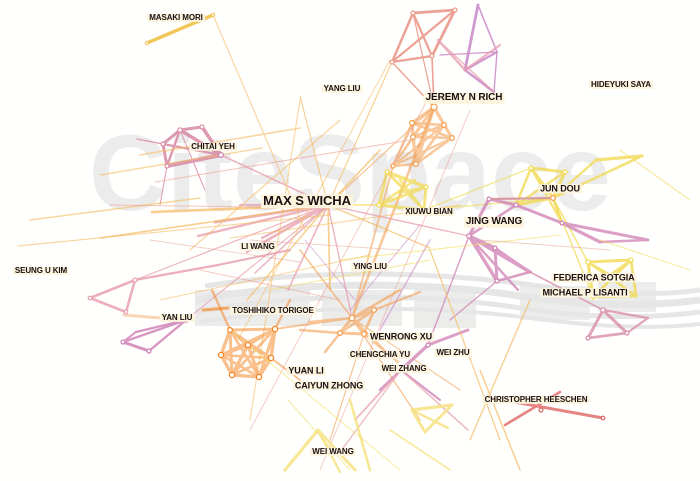  I want to click on author-label-max-s-wicha: MAX S WICHA, so click(307, 201).